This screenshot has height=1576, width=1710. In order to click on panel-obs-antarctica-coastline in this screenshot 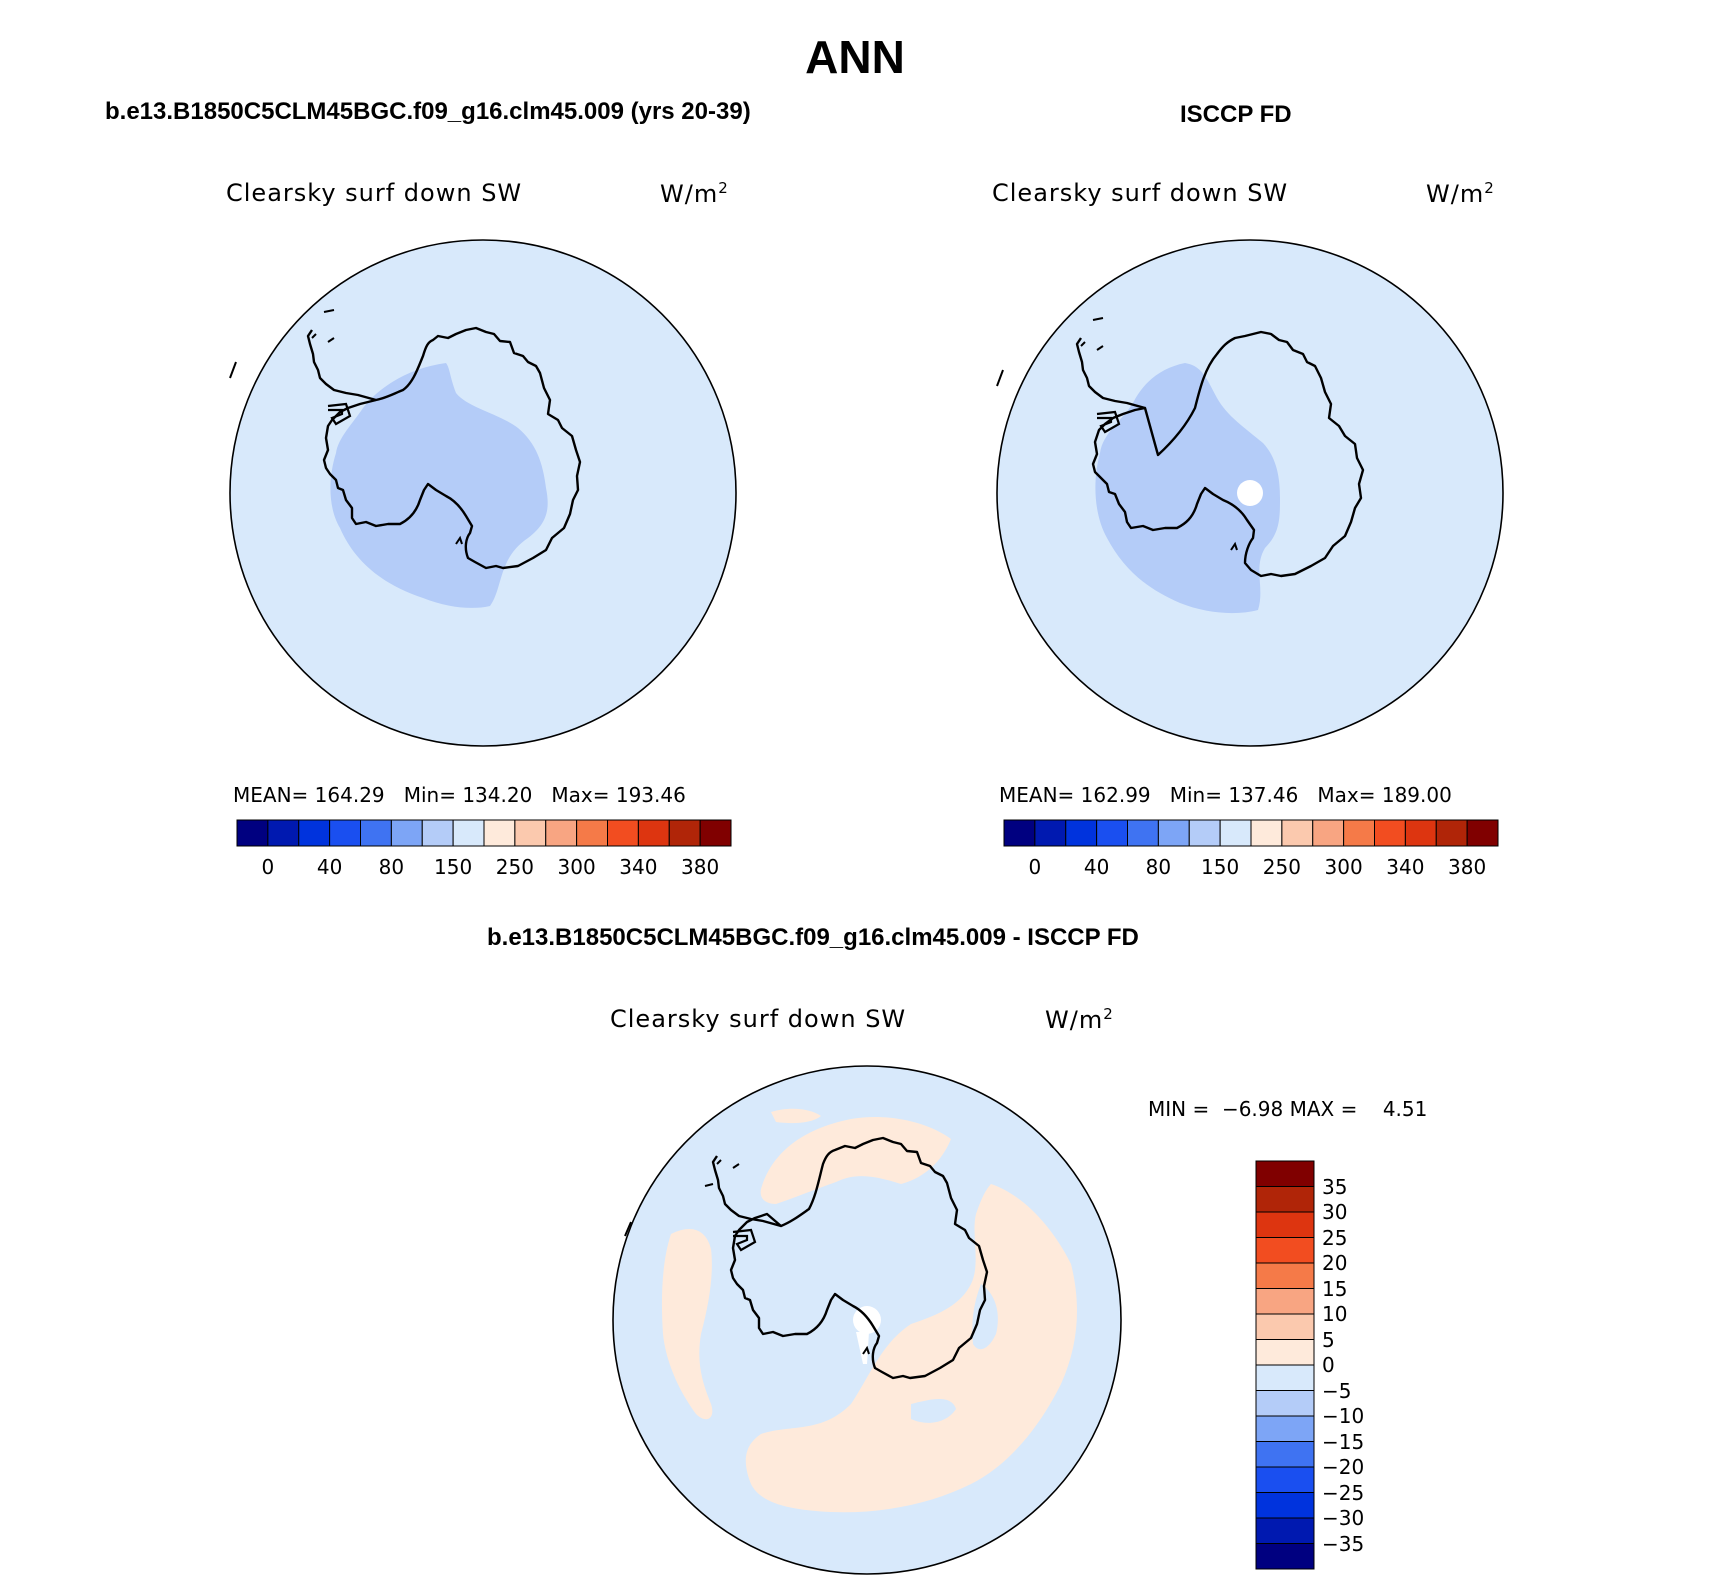, I will do `click(1228, 454)`.